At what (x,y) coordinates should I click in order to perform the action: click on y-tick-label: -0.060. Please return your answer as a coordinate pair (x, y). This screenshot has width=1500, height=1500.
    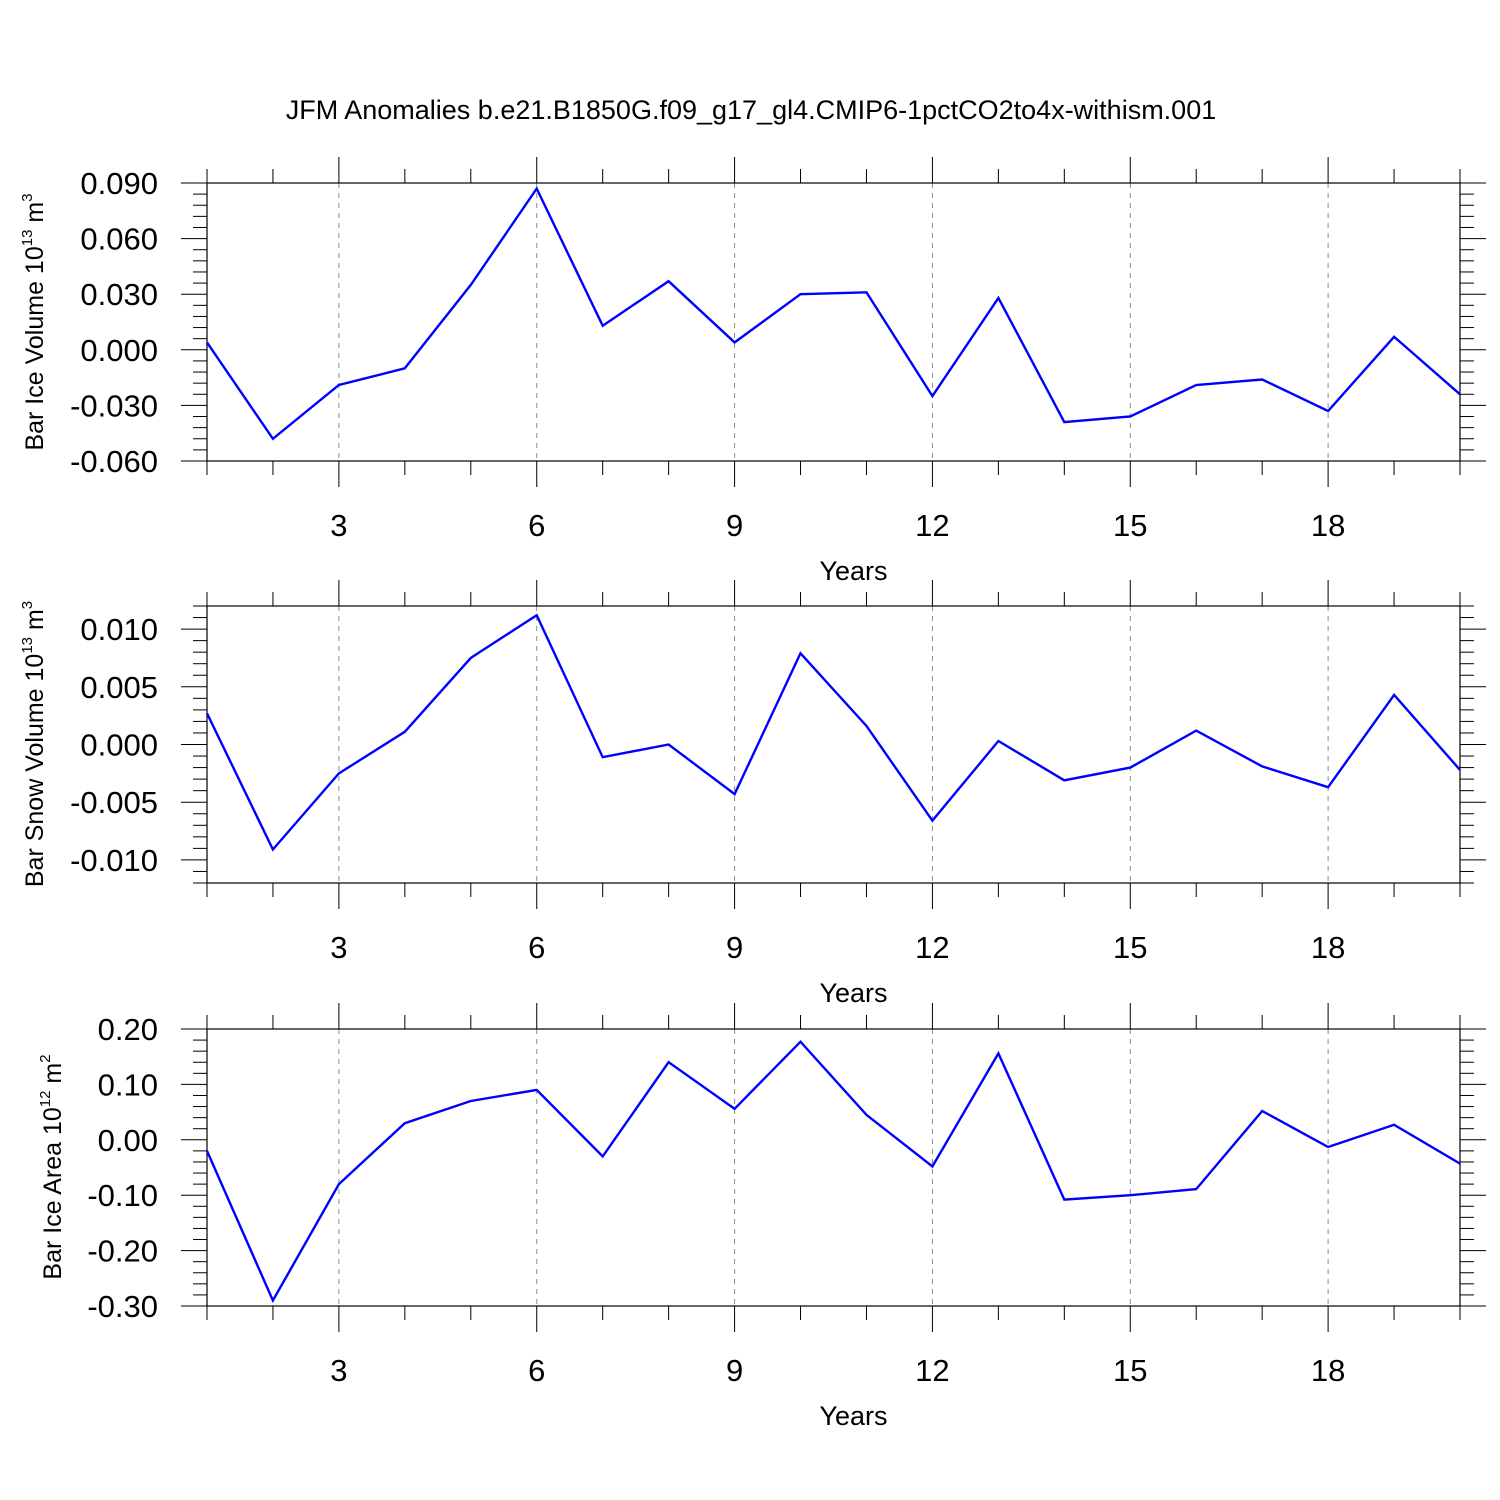
    Looking at the image, I should click on (114, 461).